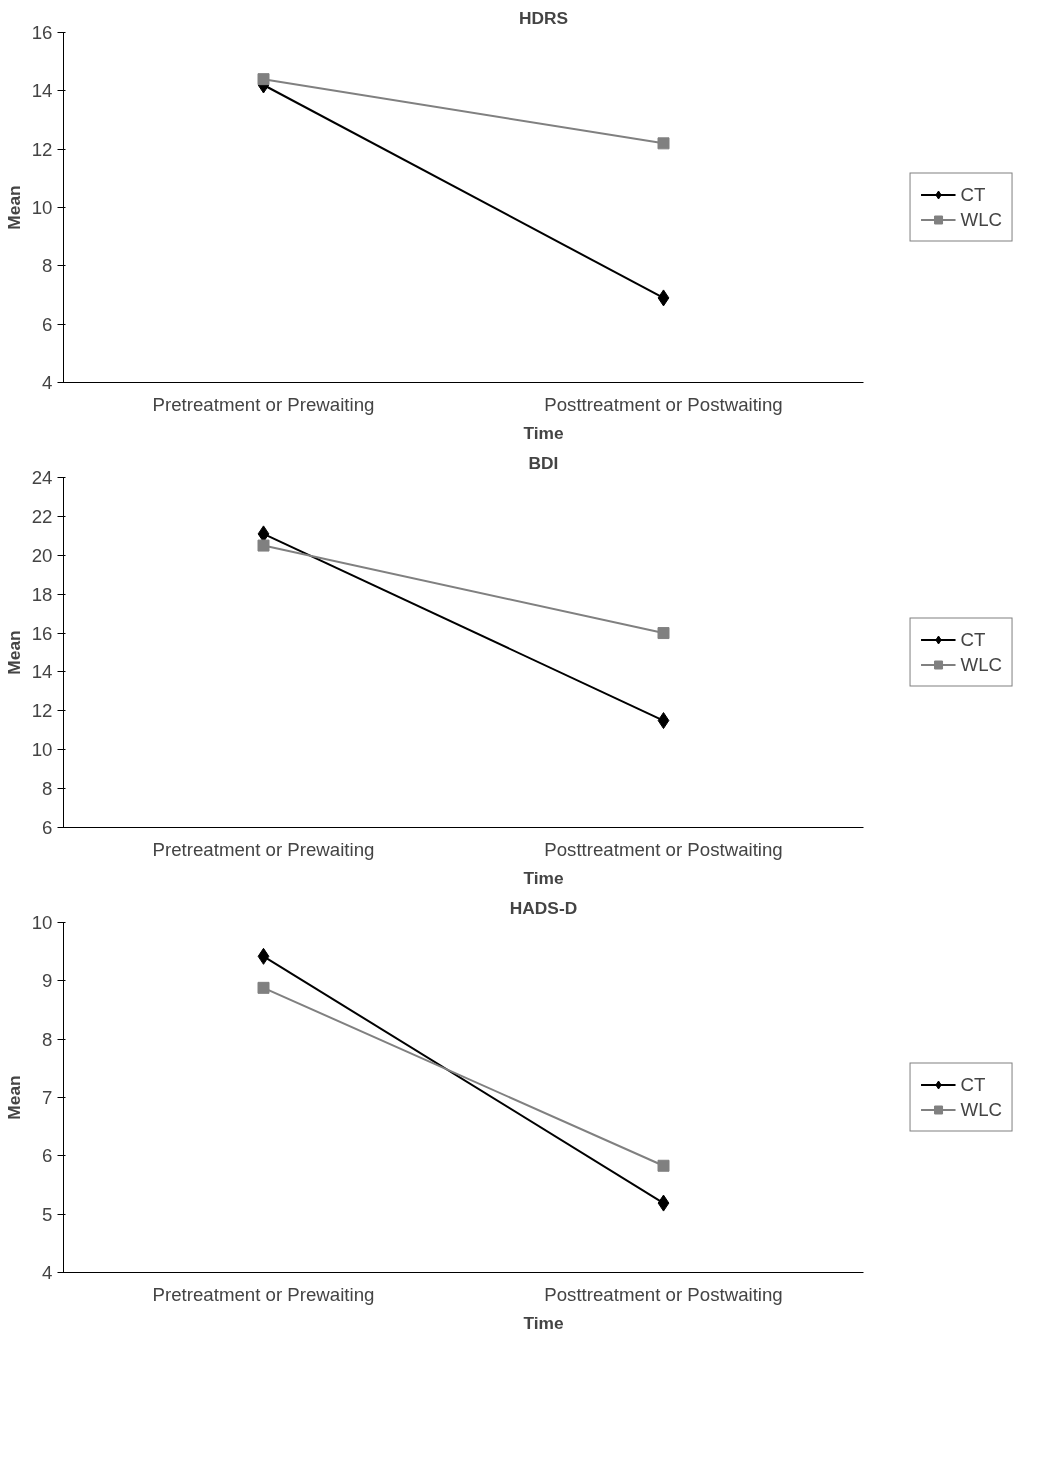  I want to click on y-tick-label: 20, so click(42, 555).